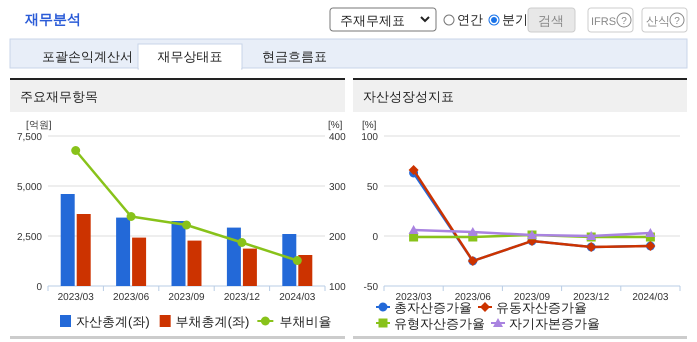  I want to click on y2-tick-label: 400, so click(337, 137).